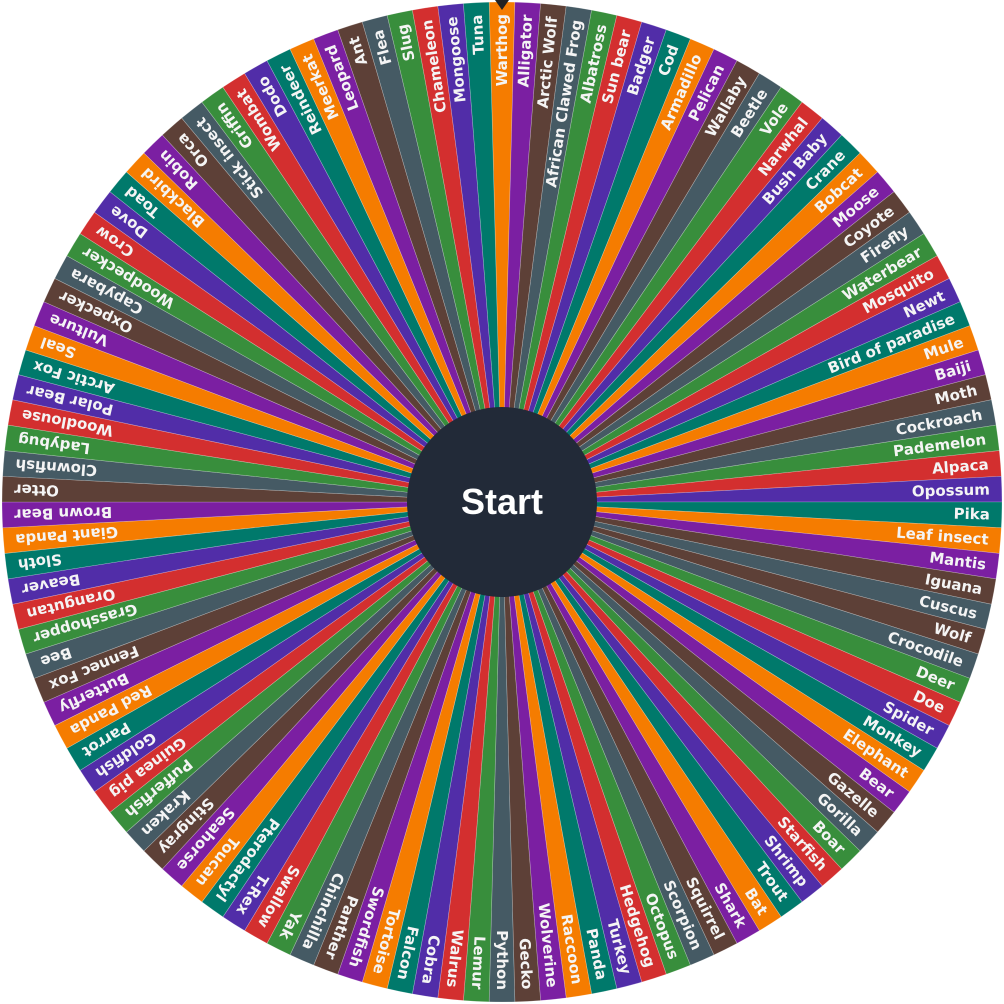  What do you see at coordinates (478, 34) in the screenshot?
I see `wheel-segment-label: Tuna` at bounding box center [478, 34].